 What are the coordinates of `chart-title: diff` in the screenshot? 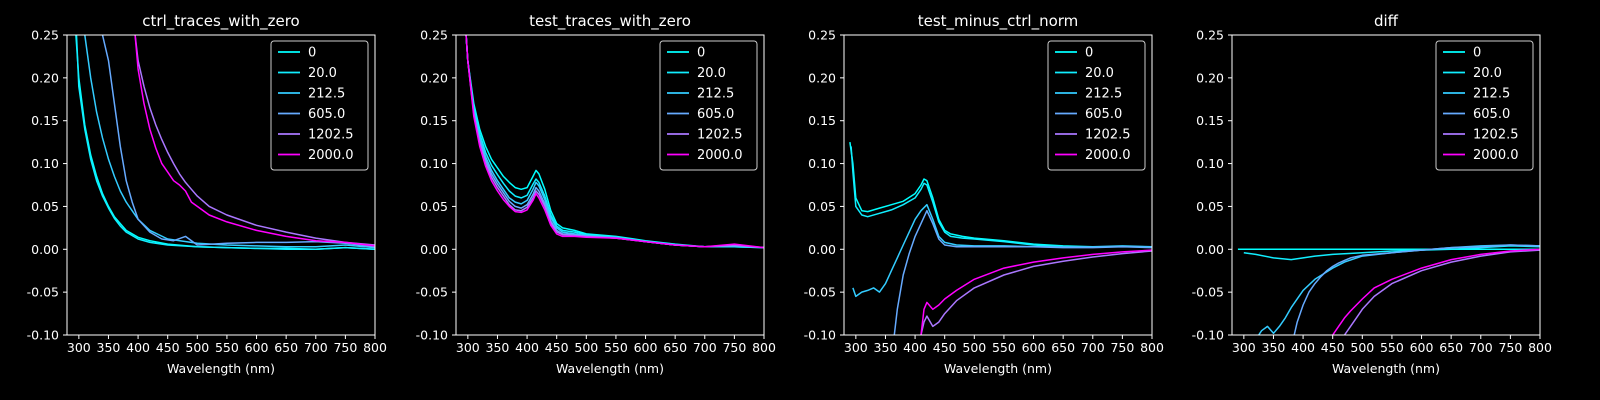 It's located at (1386, 21).